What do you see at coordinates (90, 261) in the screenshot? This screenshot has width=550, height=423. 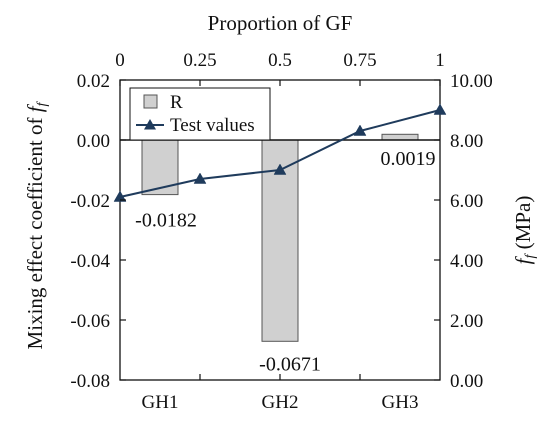 I see `left-tick-label: -0.04` at bounding box center [90, 261].